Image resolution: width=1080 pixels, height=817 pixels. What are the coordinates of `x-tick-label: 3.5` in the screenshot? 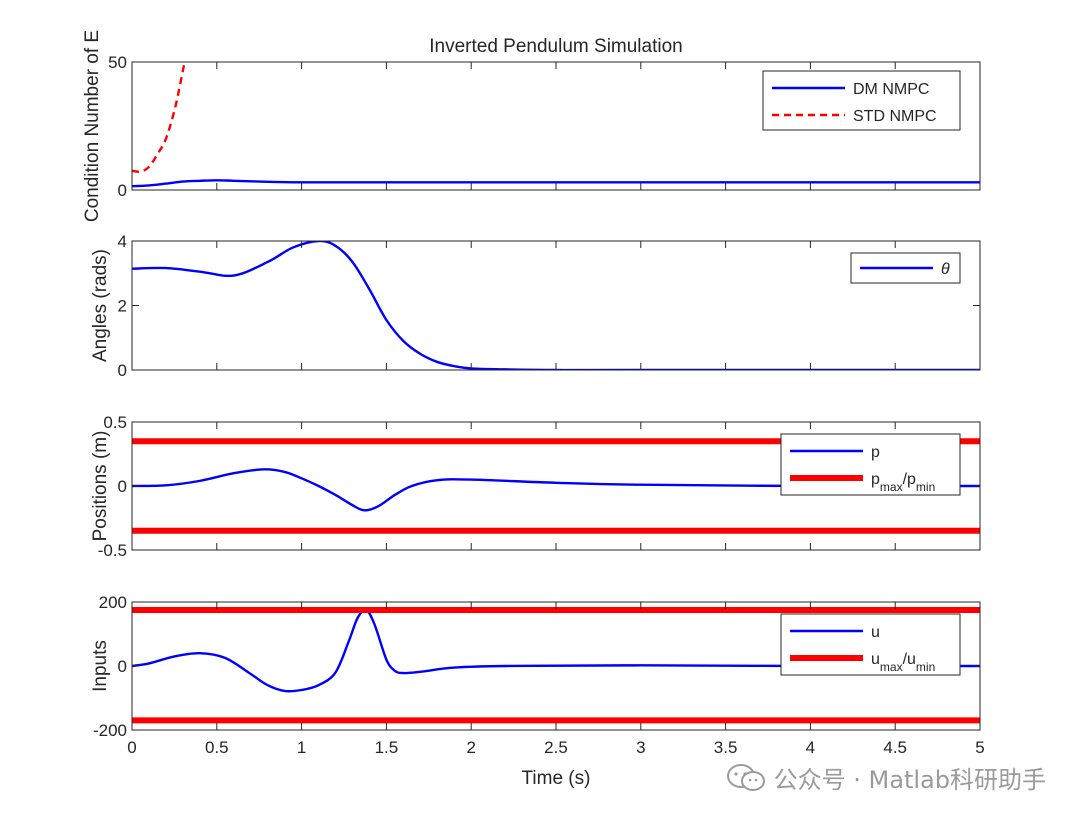 It's located at (726, 747).